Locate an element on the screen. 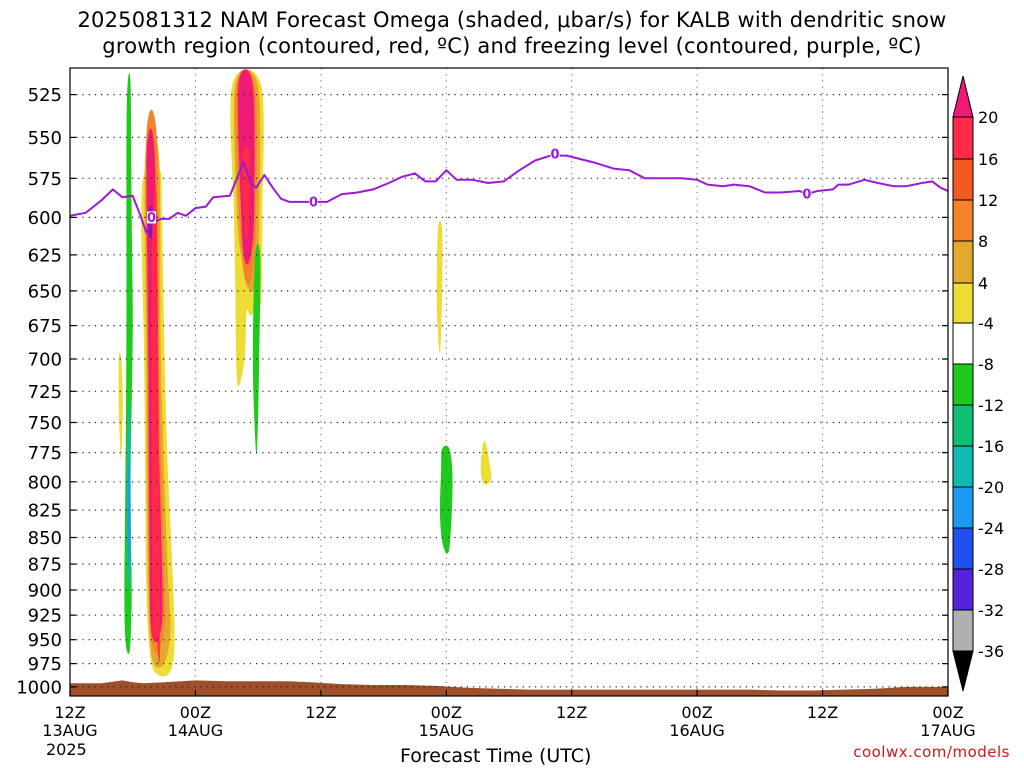 Image resolution: width=1024 pixels, height=768 pixels. terrain is located at coordinates (509, 688).